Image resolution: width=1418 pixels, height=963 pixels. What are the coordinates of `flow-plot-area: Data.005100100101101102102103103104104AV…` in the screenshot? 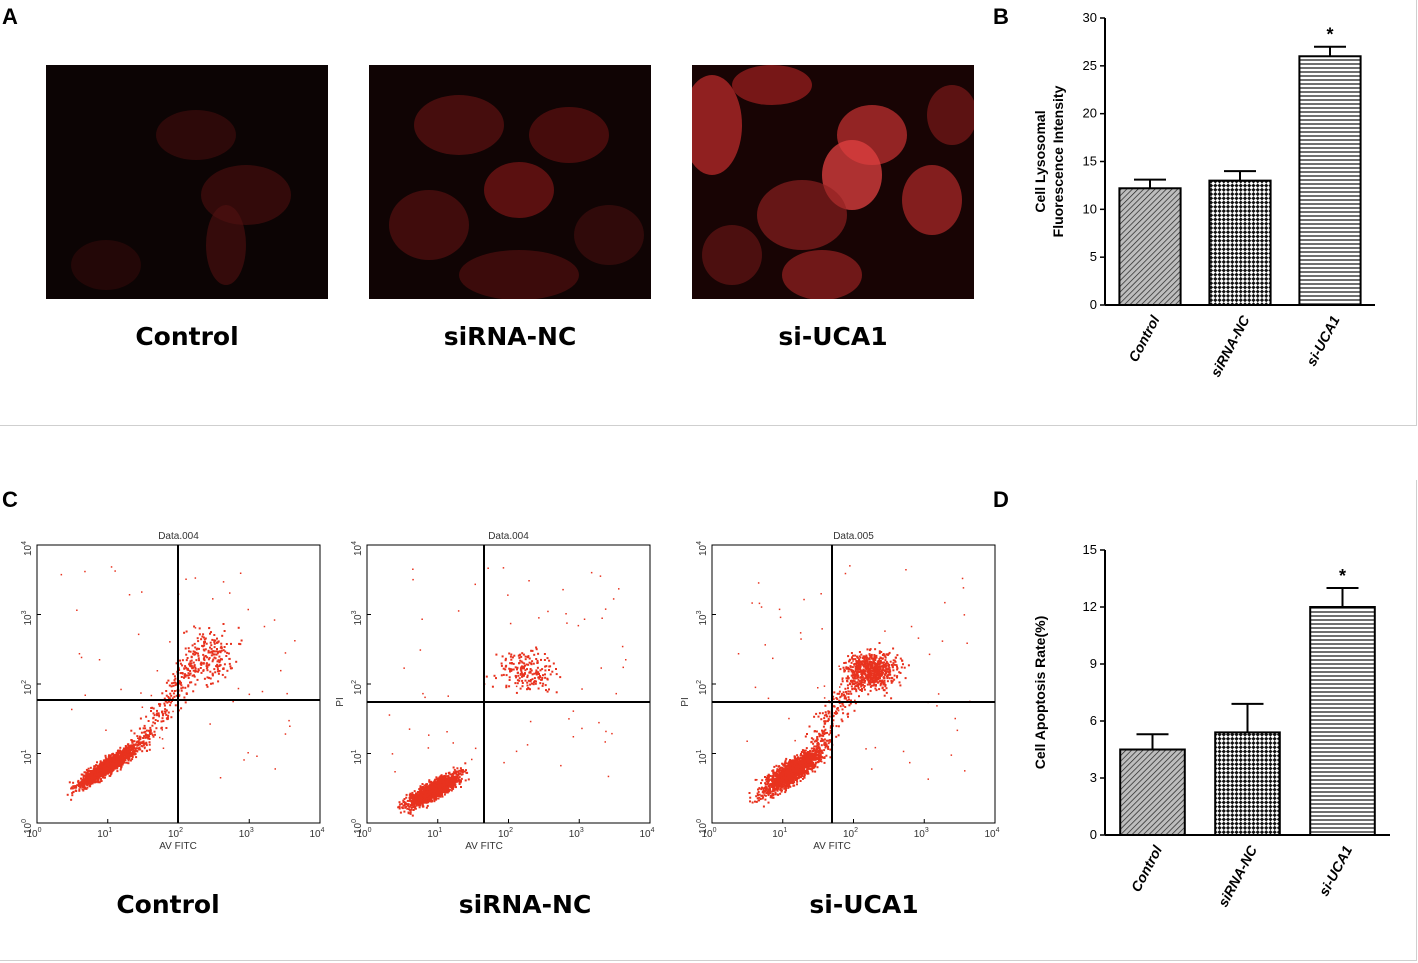 It's located at (840, 691).